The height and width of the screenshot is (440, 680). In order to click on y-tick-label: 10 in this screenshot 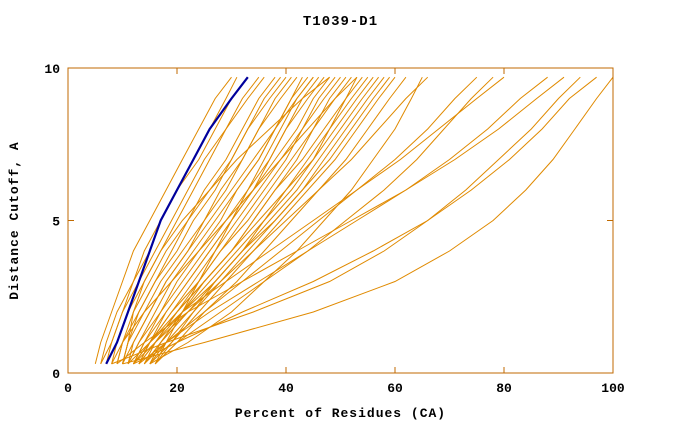, I will do `click(52, 69)`.